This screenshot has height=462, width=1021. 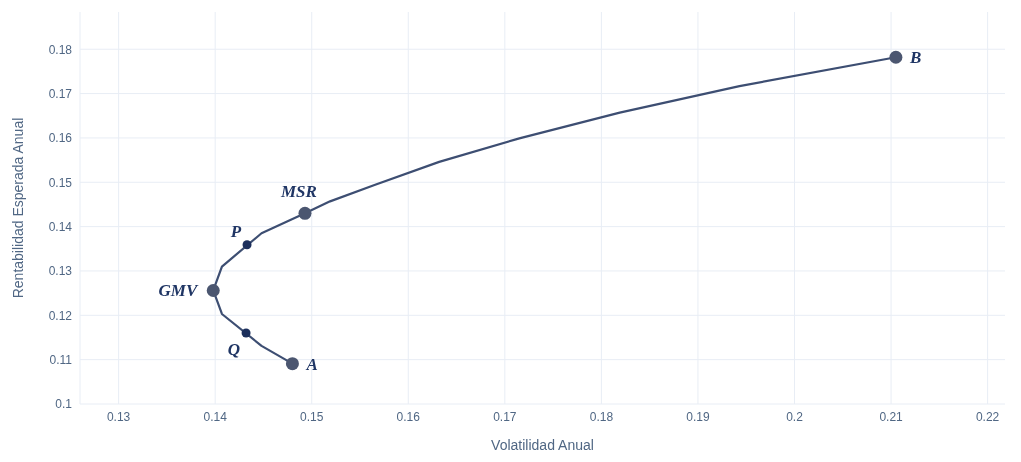 What do you see at coordinates (60, 271) in the screenshot?
I see `y-tick-label: 0.13` at bounding box center [60, 271].